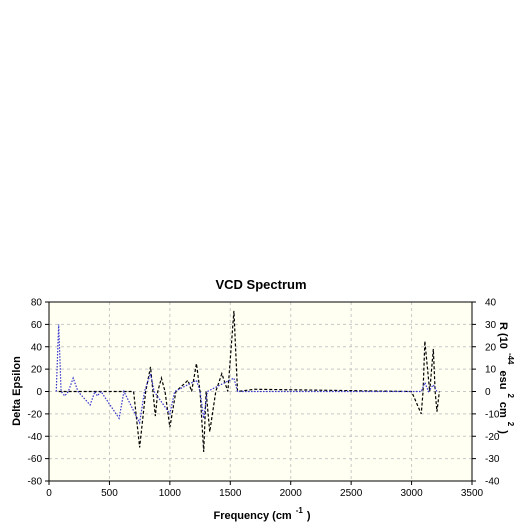 The height and width of the screenshot is (525, 518). I want to click on y2-tick-label: 20, so click(491, 347).